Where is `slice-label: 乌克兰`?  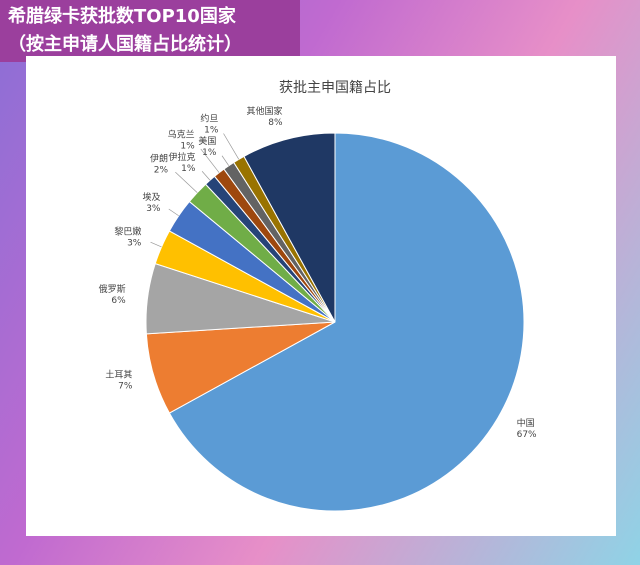 slice-label: 乌克兰 is located at coordinates (181, 135).